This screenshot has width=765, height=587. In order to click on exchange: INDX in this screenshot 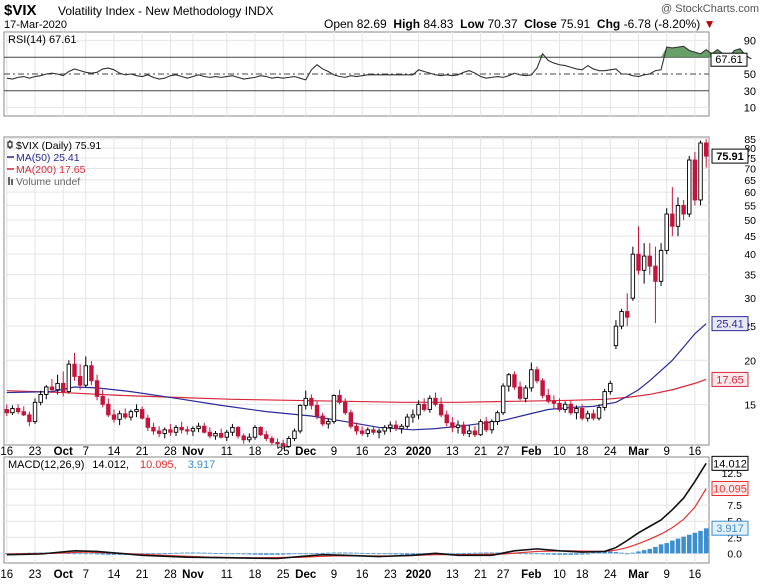, I will do `click(259, 11)`.